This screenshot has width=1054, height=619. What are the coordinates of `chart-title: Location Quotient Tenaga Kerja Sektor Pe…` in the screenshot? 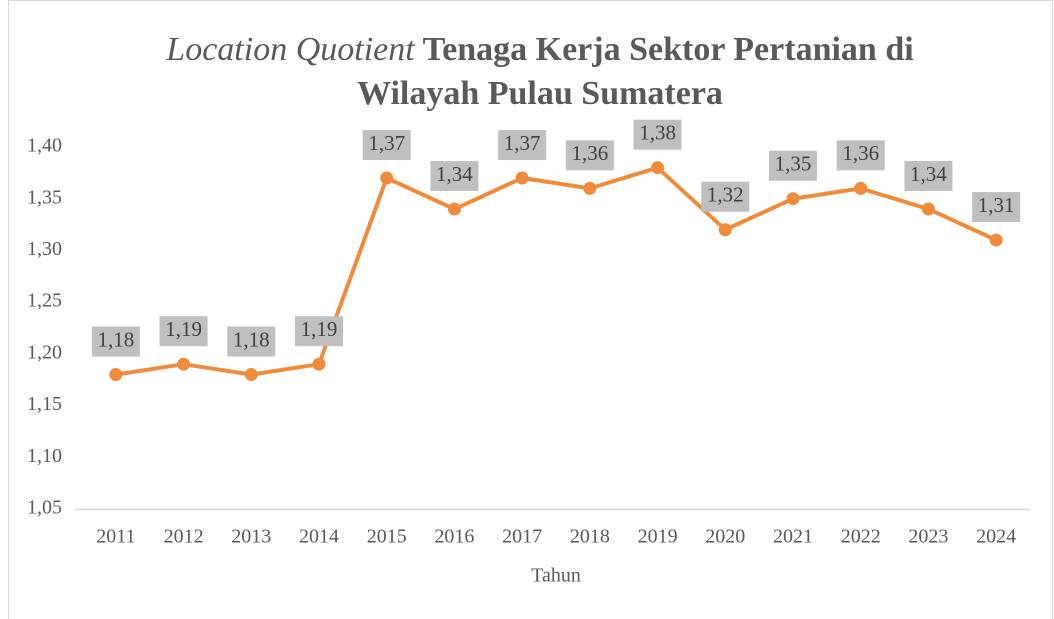 It's located at (539, 49).